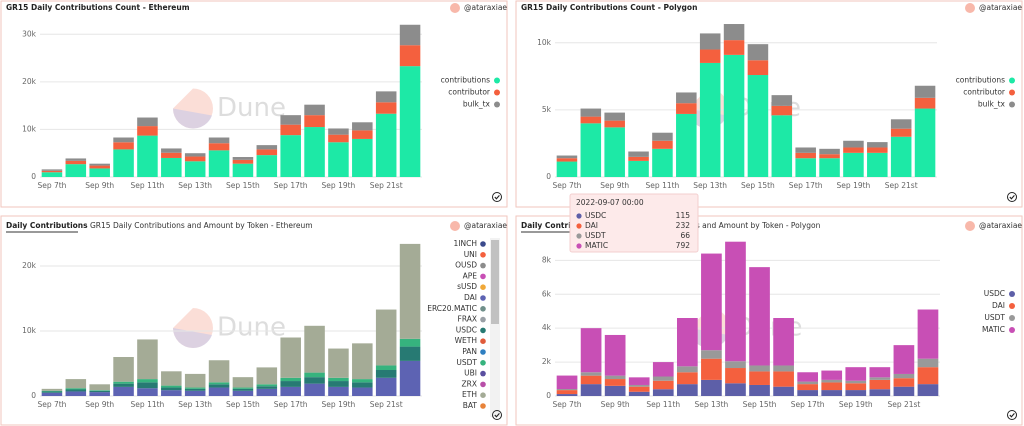 This screenshot has height=426, width=1024. What do you see at coordinates (998, 305) in the screenshot?
I see `legend-label: DAI` at bounding box center [998, 305].